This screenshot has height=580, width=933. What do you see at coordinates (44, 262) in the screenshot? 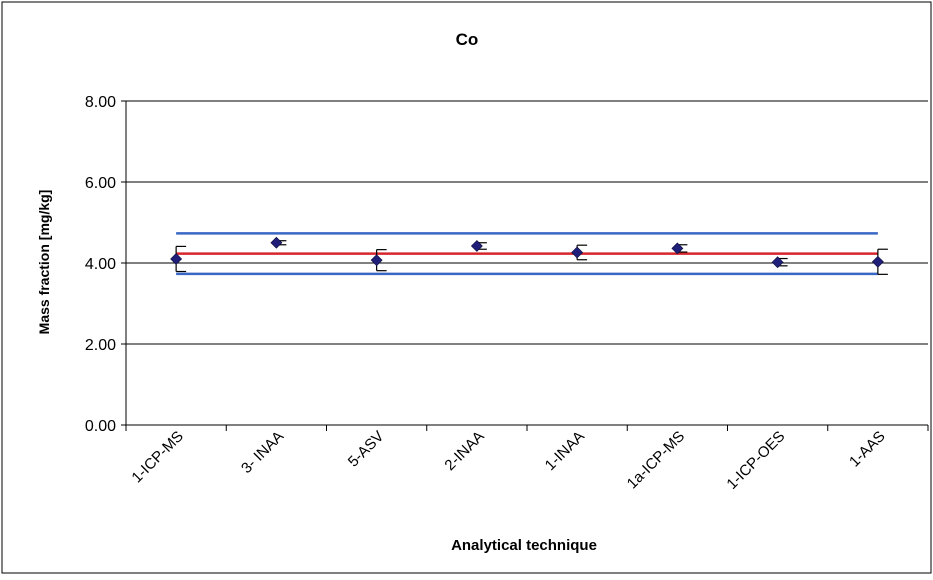
I see `y-axis-label: Mass fraction [mg/kg]` at bounding box center [44, 262].